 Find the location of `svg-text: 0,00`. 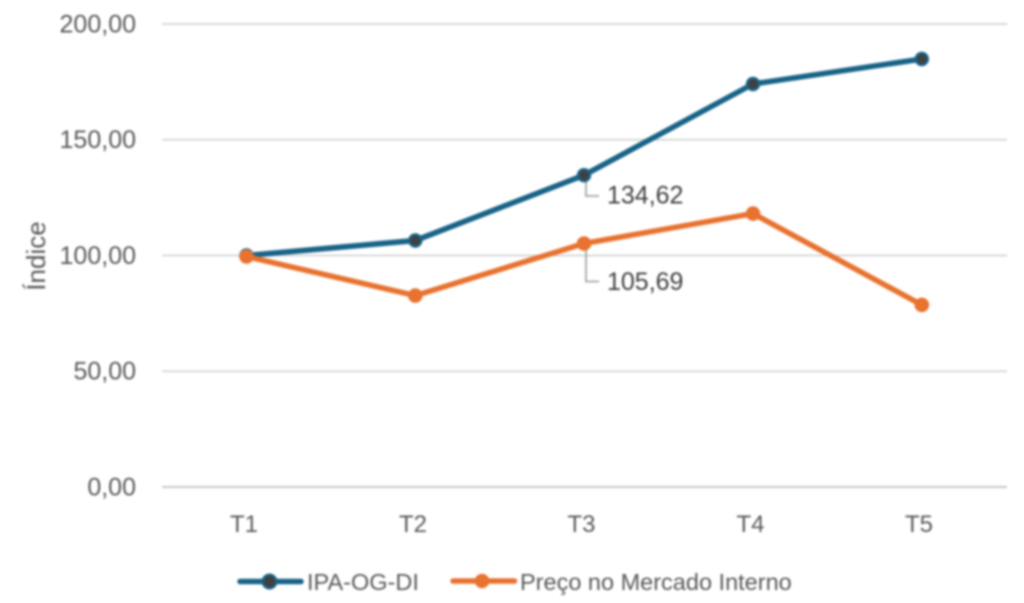

svg-text: 0,00 is located at coordinates (111, 488).